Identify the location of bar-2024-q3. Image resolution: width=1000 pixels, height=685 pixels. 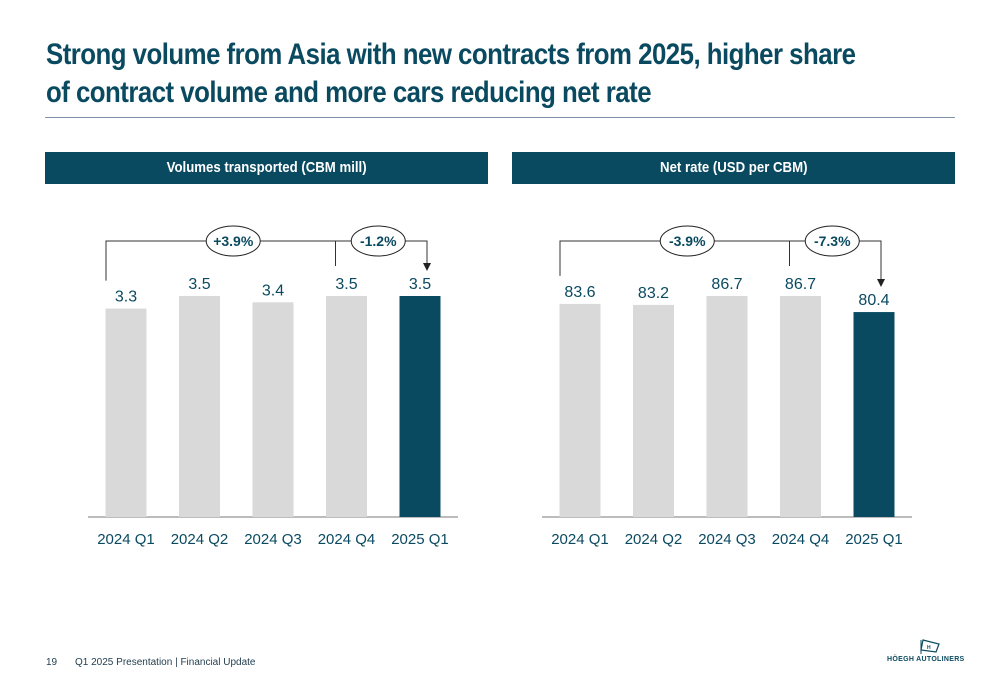
(273, 409).